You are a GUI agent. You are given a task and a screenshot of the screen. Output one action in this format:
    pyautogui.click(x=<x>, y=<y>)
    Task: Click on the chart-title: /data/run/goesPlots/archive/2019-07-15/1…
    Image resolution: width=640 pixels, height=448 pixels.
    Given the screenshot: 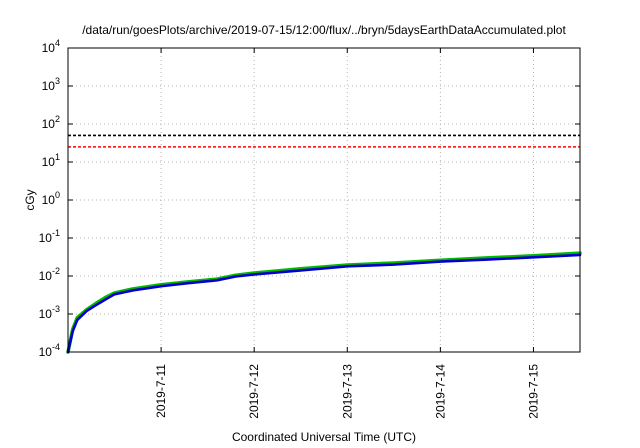 What is the action you would take?
    pyautogui.click(x=324, y=30)
    